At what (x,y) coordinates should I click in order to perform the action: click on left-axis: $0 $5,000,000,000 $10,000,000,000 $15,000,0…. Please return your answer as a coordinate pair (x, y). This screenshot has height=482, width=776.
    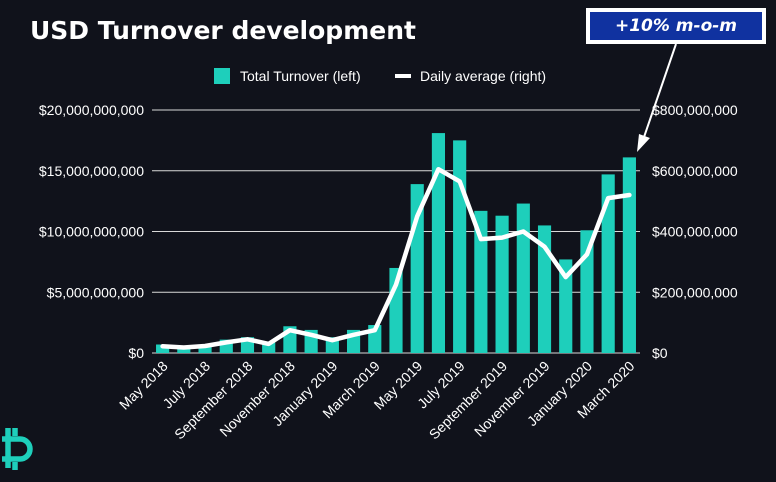
    Looking at the image, I should click on (91, 231).